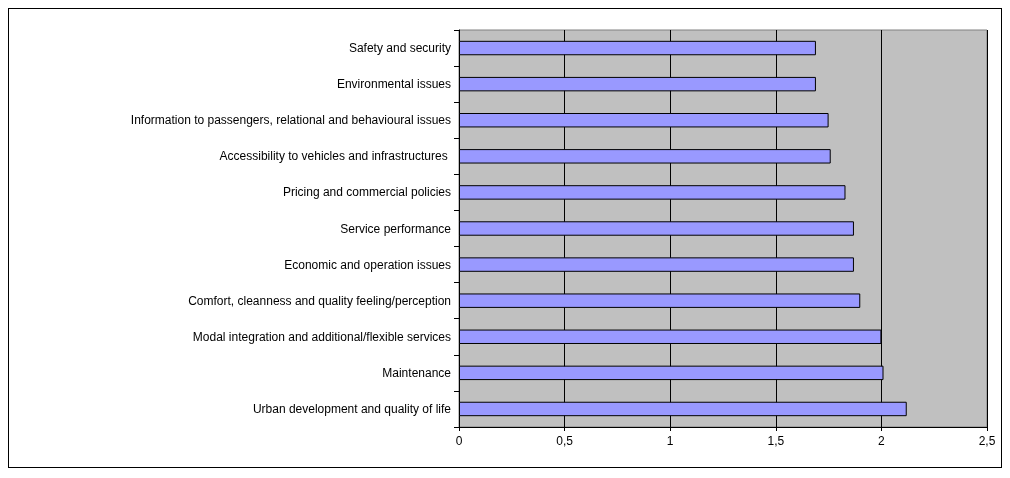 This screenshot has height=478, width=1010. What do you see at coordinates (459, 441) in the screenshot?
I see `x-tick-label: 0` at bounding box center [459, 441].